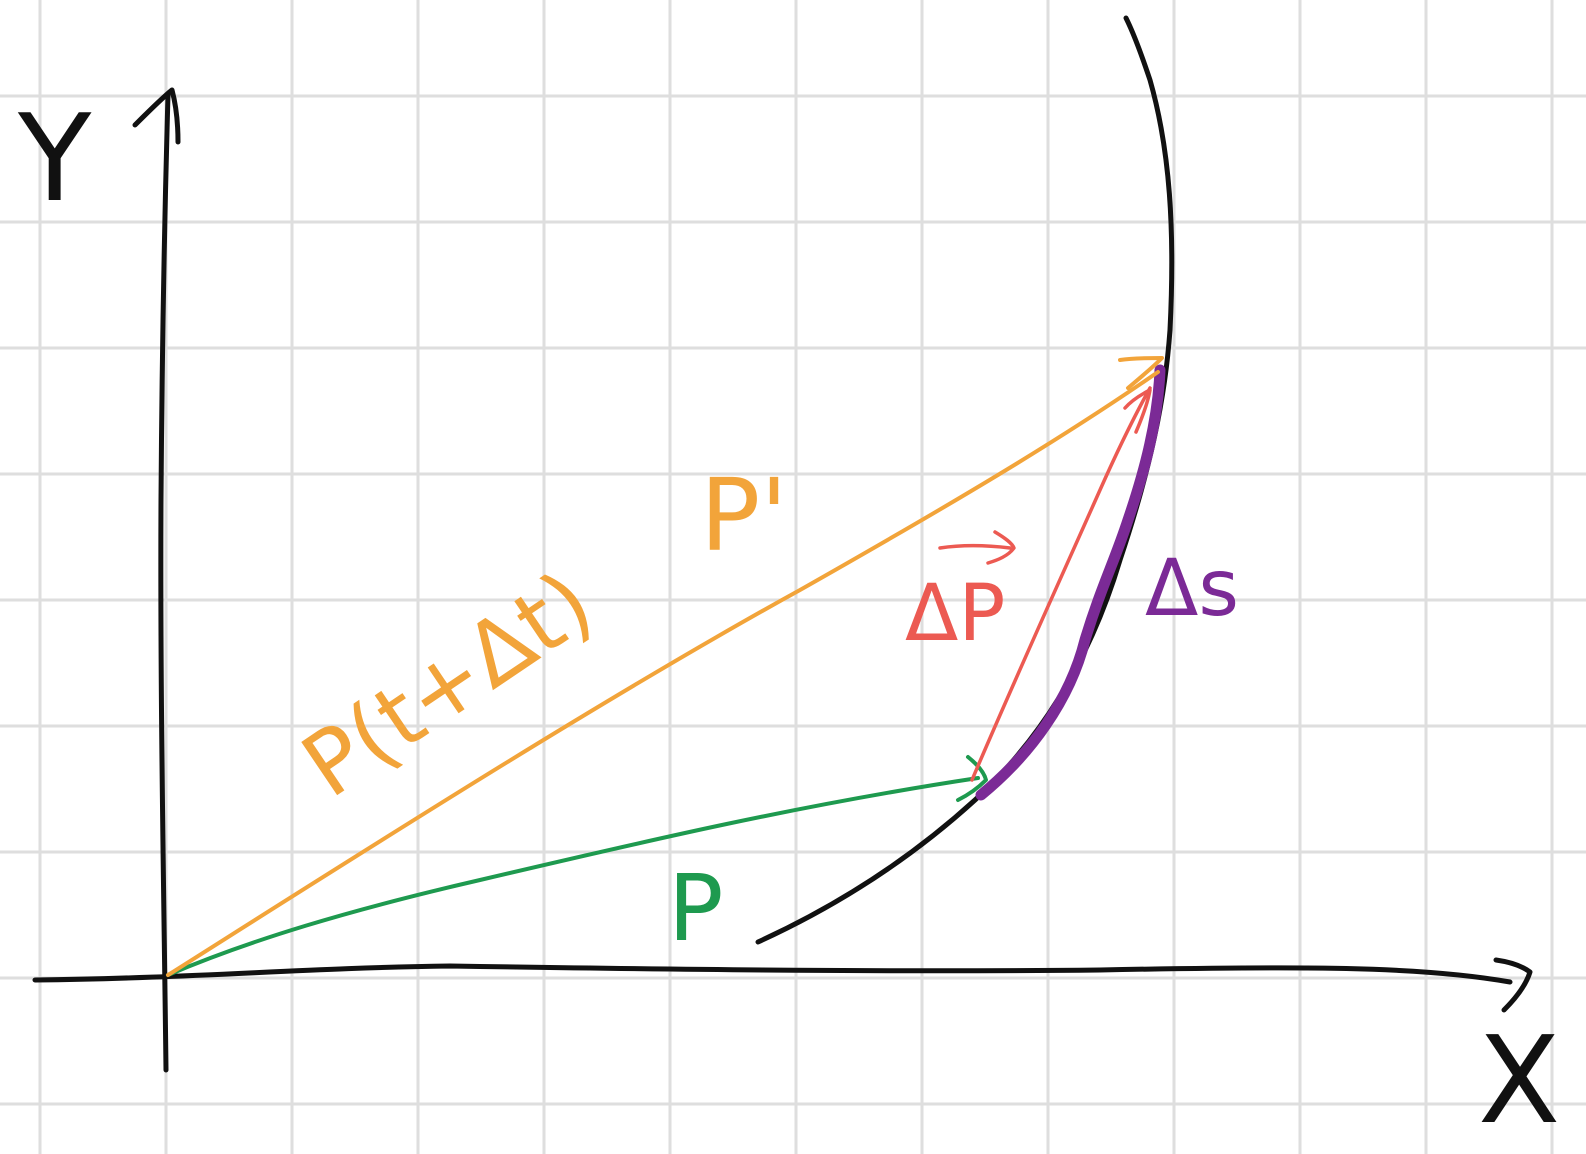 The height and width of the screenshot is (1154, 1586). Describe the element at coordinates (156, 580) in the screenshot. I see `y-axis` at that location.